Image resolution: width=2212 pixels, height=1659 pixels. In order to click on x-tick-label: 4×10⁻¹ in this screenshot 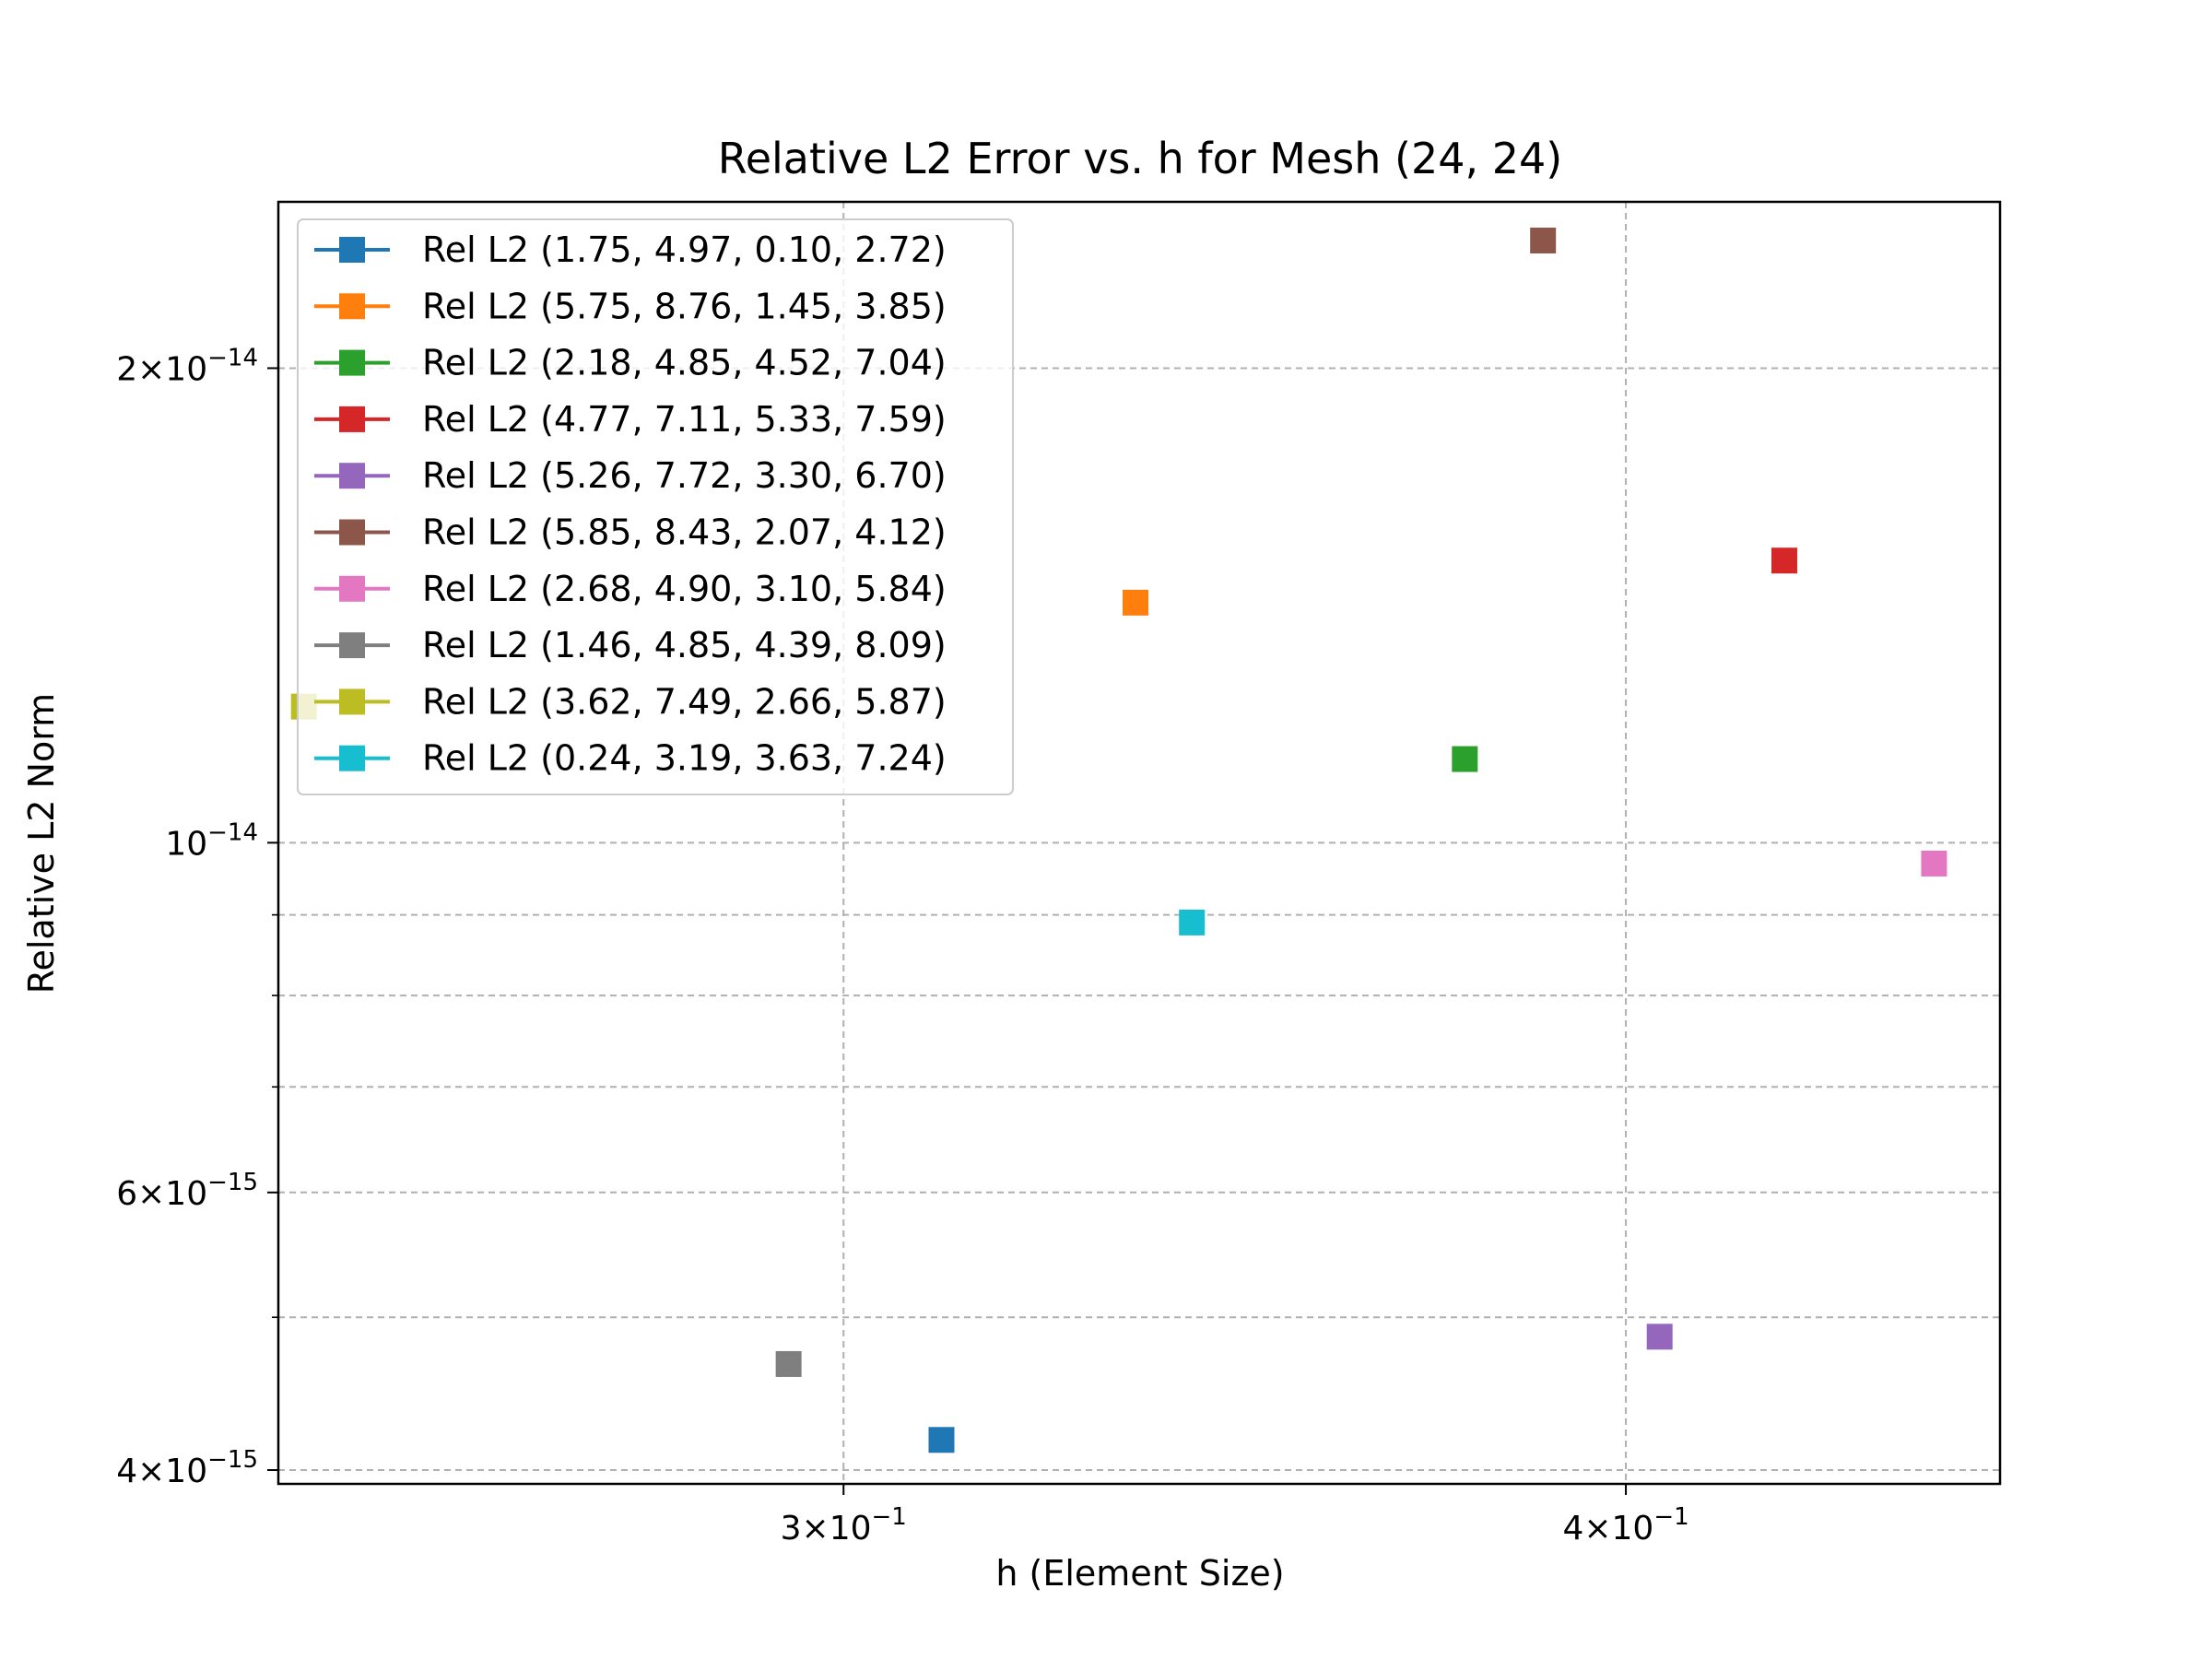, I will do `click(1625, 1525)`.